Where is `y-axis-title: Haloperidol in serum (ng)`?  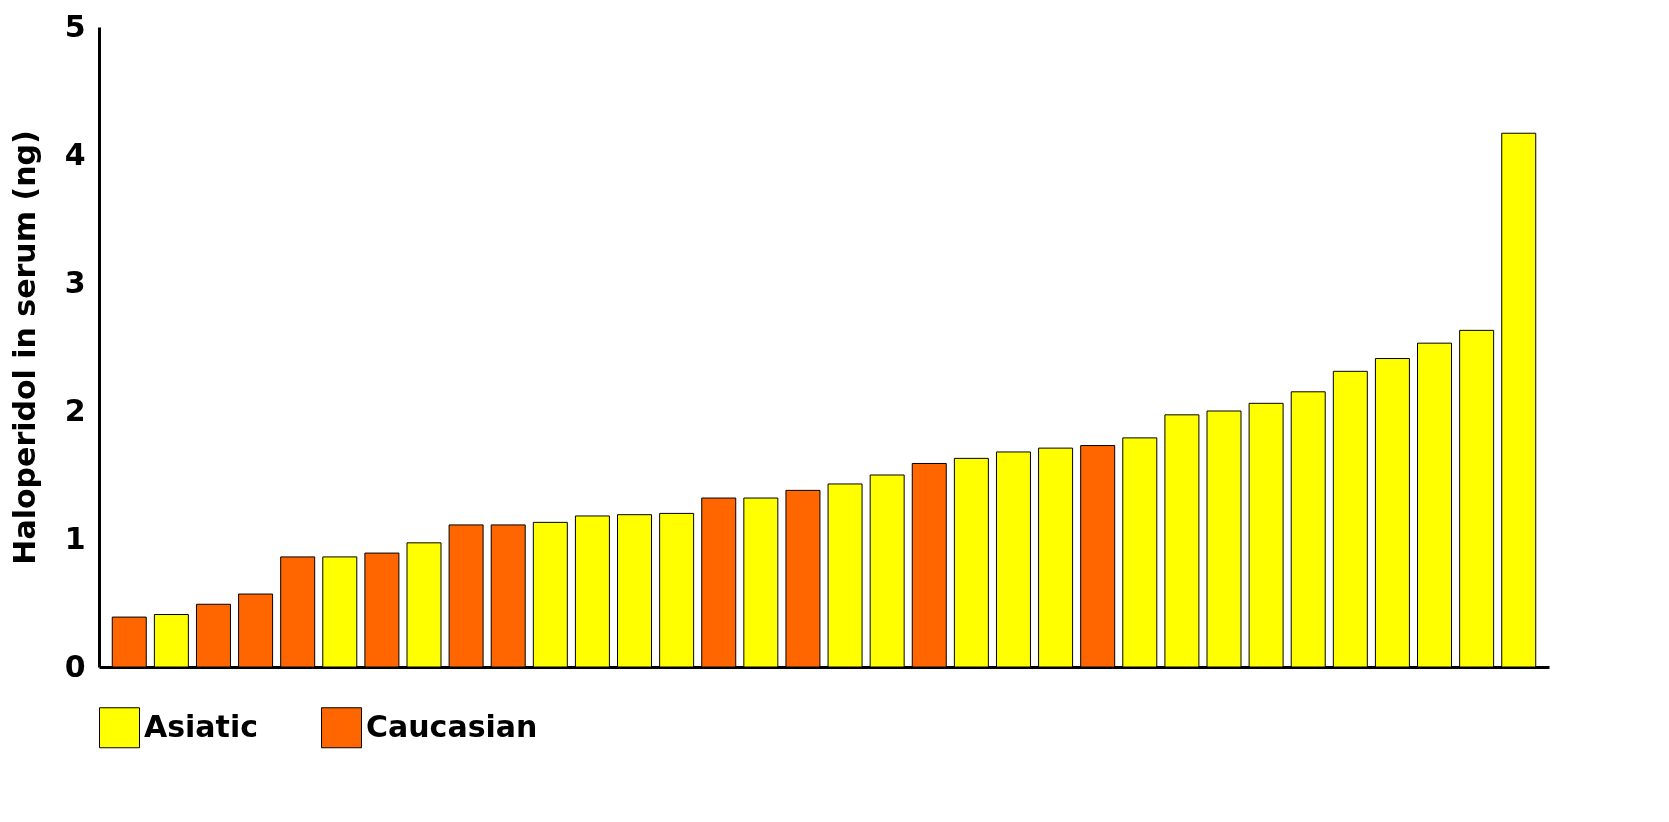
y-axis-title: Haloperidol in serum (ng) is located at coordinates (24, 347).